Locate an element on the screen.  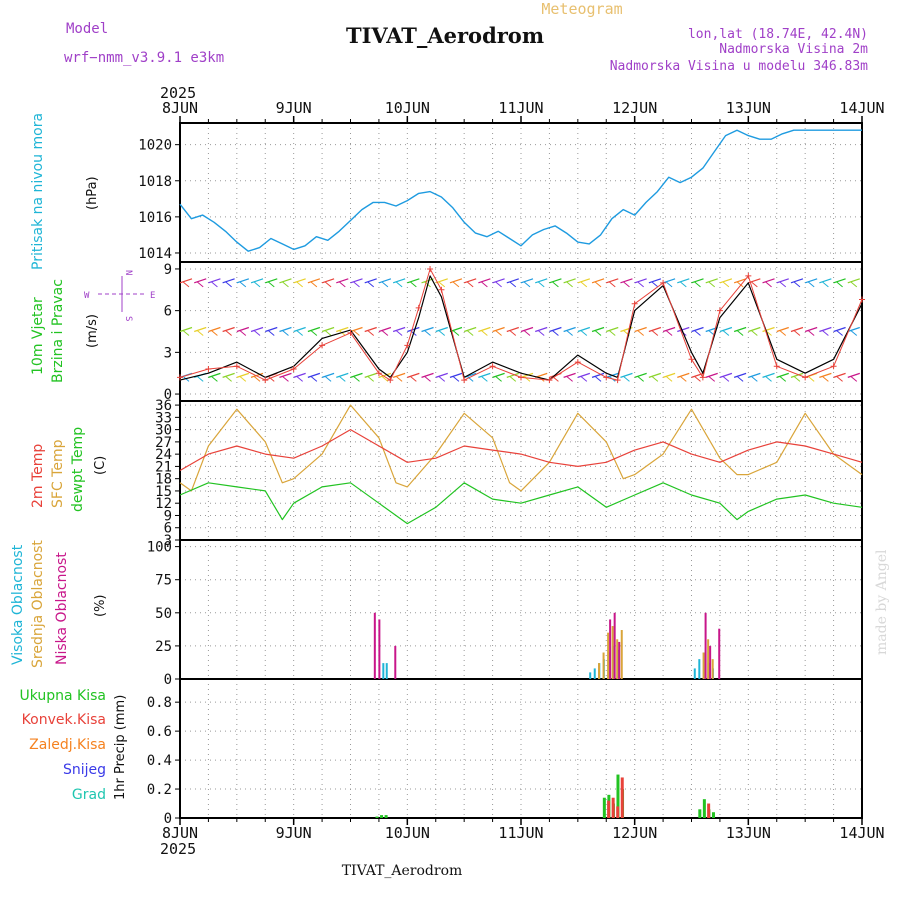
sfc-temp-line is located at coordinates (521, 448).